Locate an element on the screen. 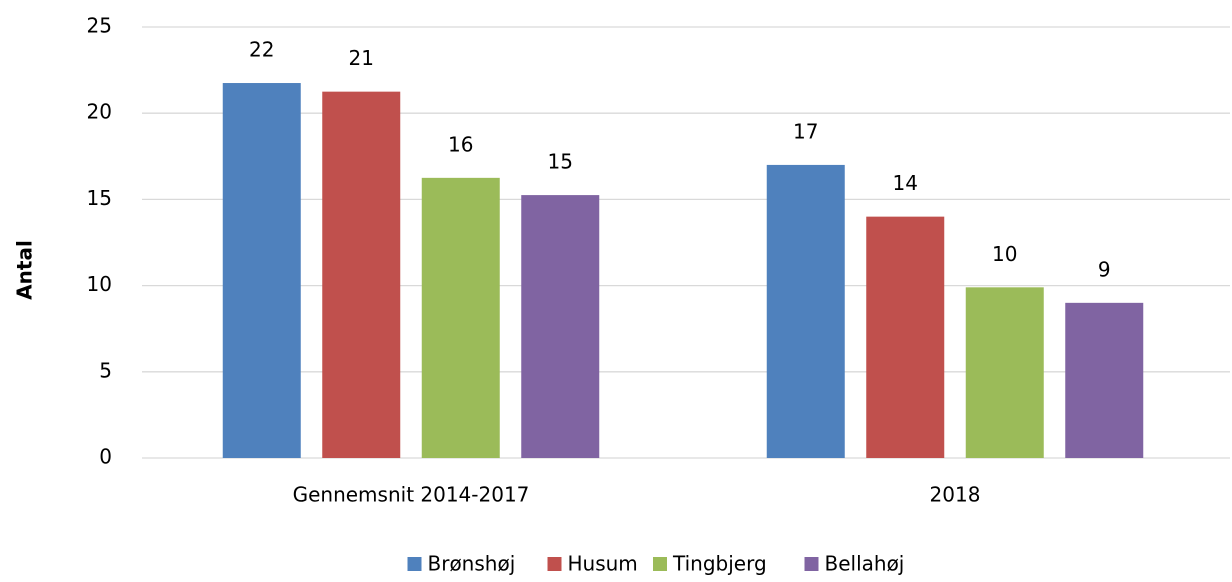  x-tick-label: 2018 is located at coordinates (955, 495).